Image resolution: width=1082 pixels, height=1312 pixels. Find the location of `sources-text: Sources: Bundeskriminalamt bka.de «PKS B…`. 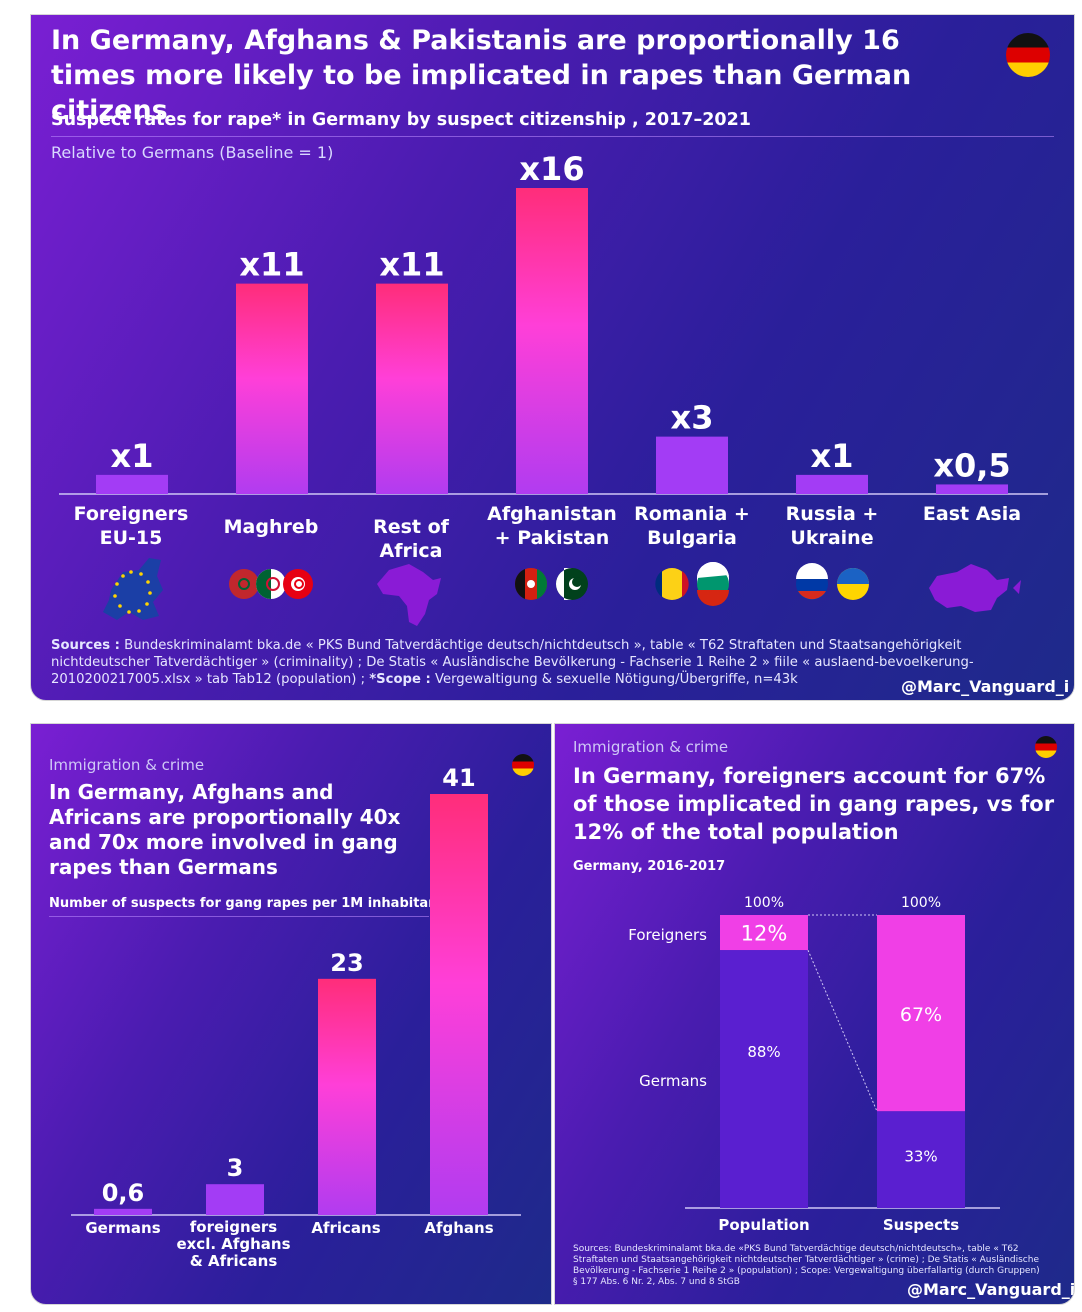

sources-text: Sources: Bundeskriminalamt bka.de «PKS B… is located at coordinates (806, 1265).